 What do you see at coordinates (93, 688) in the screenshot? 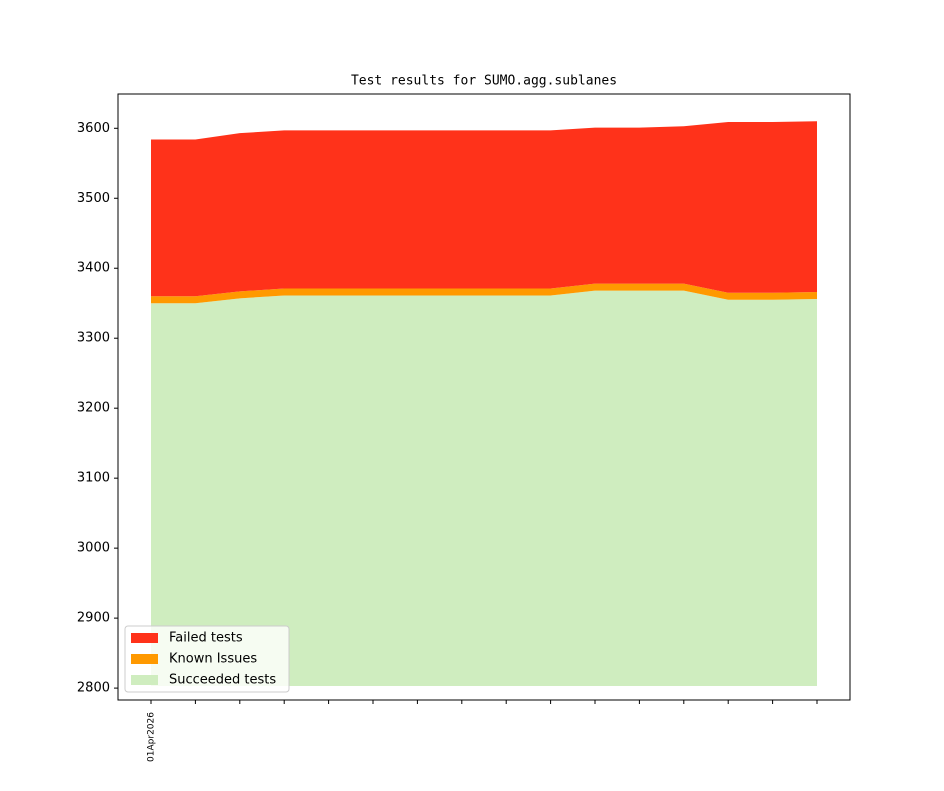
I see `y-tick-label: 2800` at bounding box center [93, 688].